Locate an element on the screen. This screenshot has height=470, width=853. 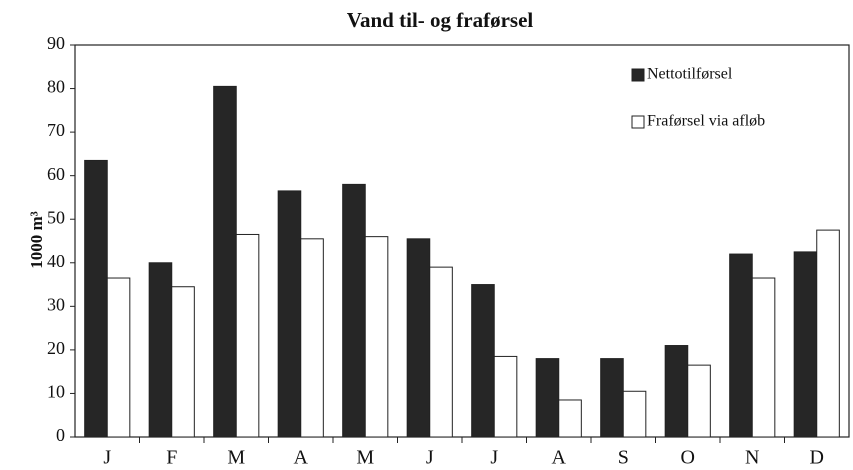
y-tick-label: 20 is located at coordinates (56, 348).